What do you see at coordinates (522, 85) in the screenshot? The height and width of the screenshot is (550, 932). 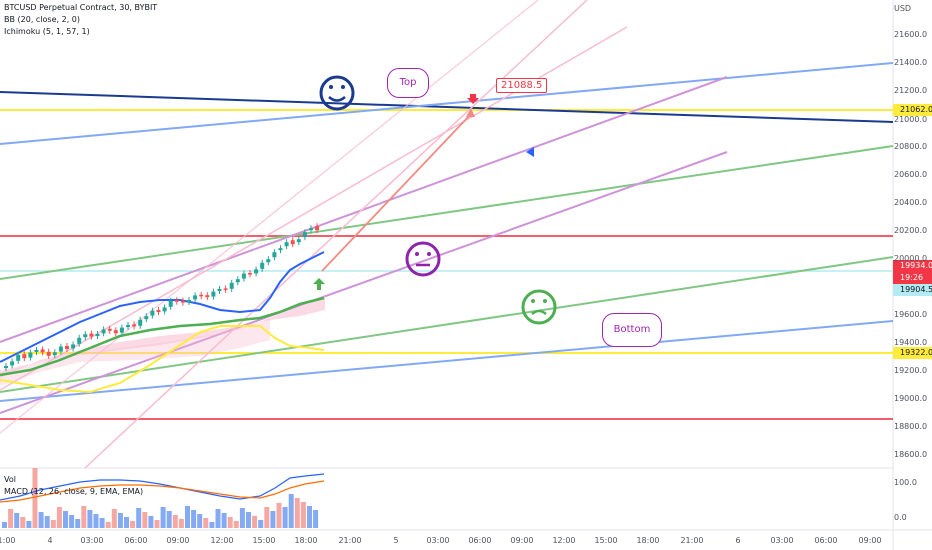 I see `target-price-label: 21088.5` at bounding box center [522, 85].